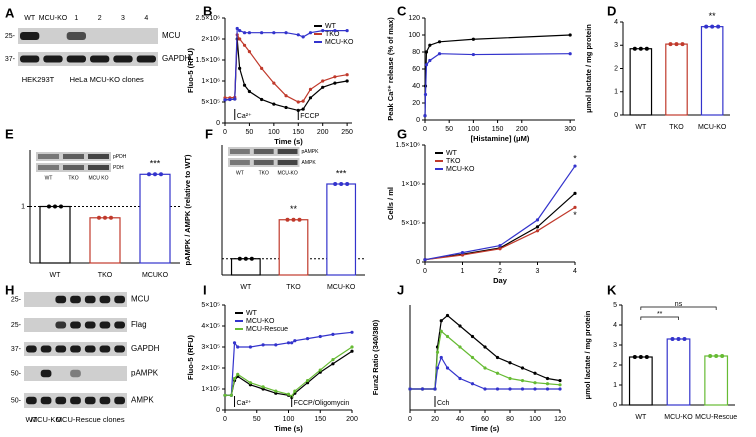 This screenshot has height=437, width=756. I want to click on mw-marker: 37-, so click(16, 349).